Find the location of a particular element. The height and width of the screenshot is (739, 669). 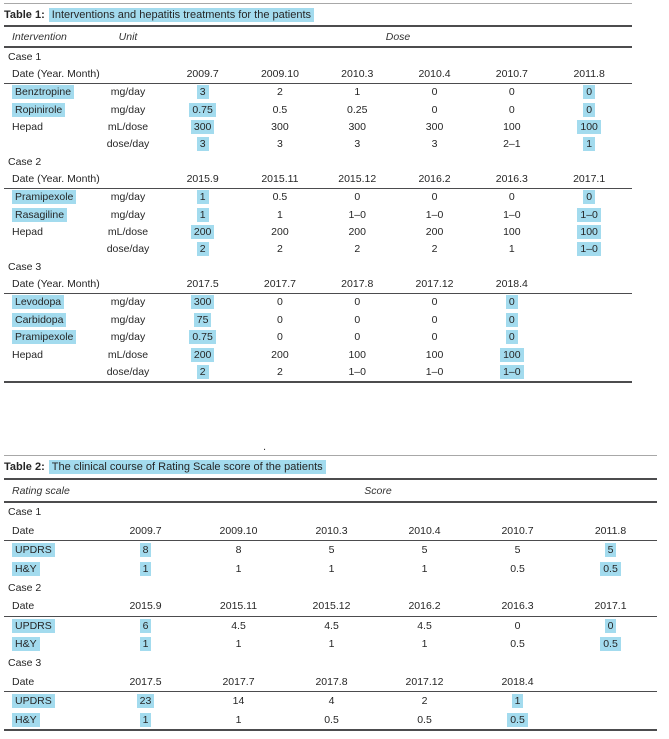

value-cell: 14 is located at coordinates (238, 701).